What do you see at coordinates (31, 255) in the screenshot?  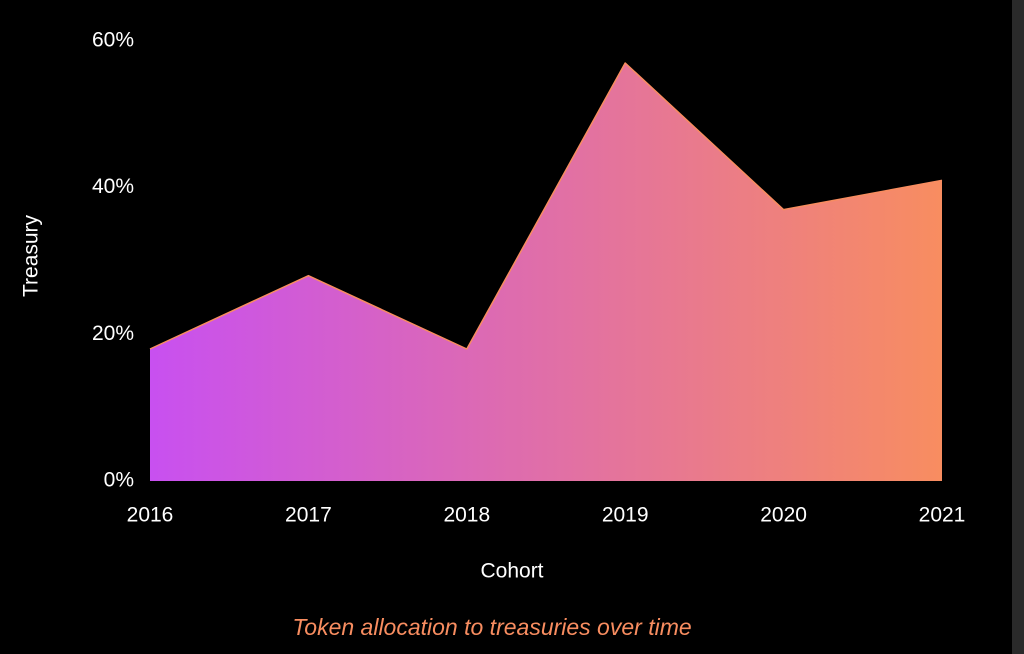 I see `y-axis-label: Treasury` at bounding box center [31, 255].